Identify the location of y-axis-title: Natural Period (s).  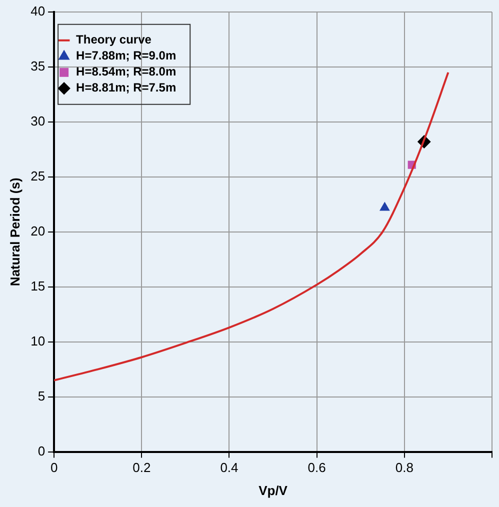
(14, 232).